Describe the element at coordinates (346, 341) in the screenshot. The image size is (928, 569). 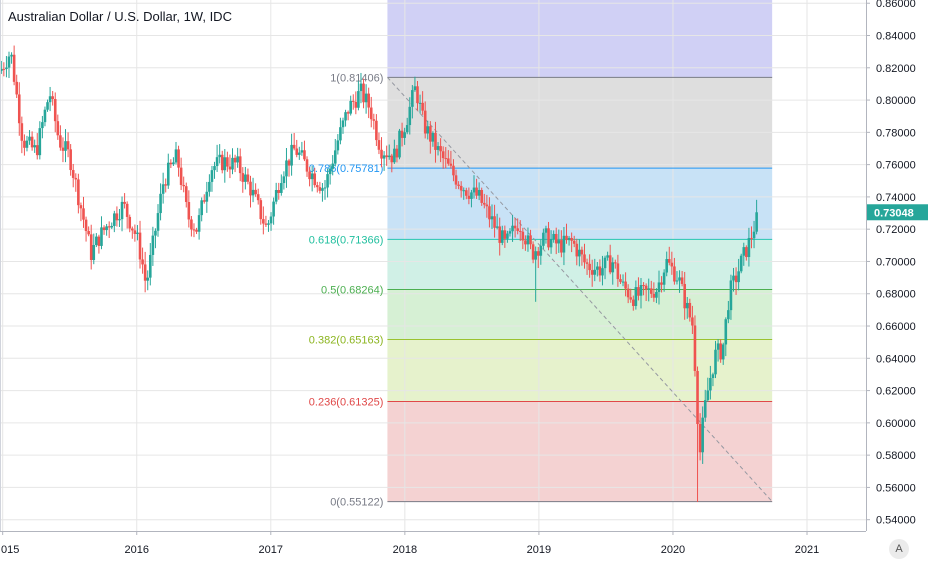
I see `fib-label-4: 0.382(0.65163)` at that location.